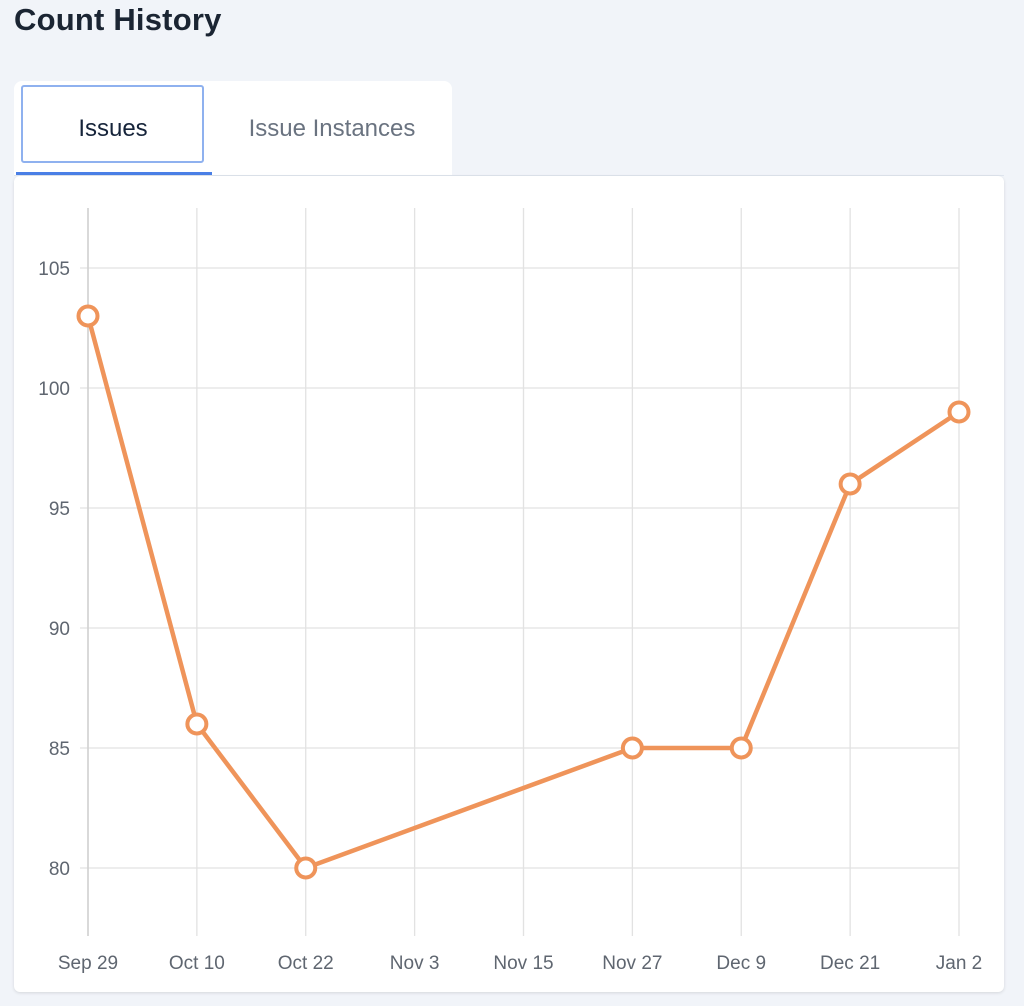 The height and width of the screenshot is (1006, 1024). I want to click on x-tick-label: Oct 22, so click(306, 963).